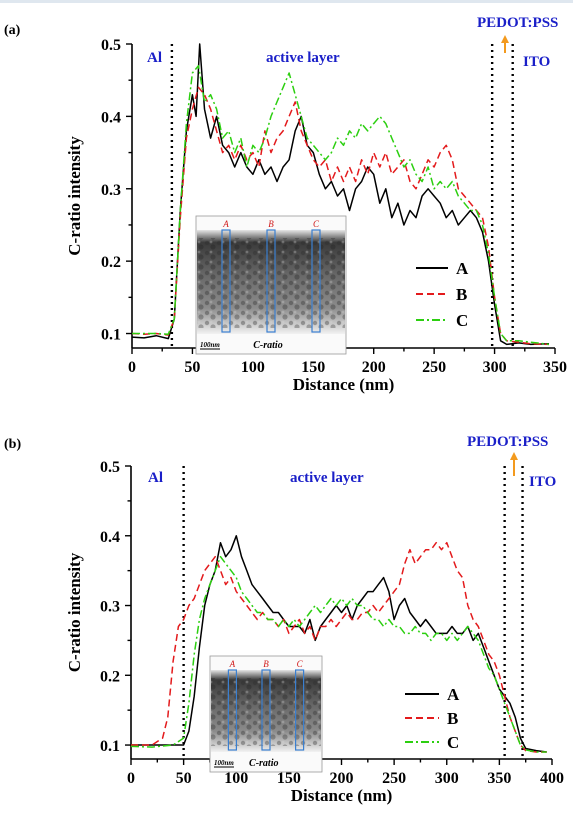 This screenshot has height=833, width=573. I want to click on x-tick-label: 400, so click(552, 778).